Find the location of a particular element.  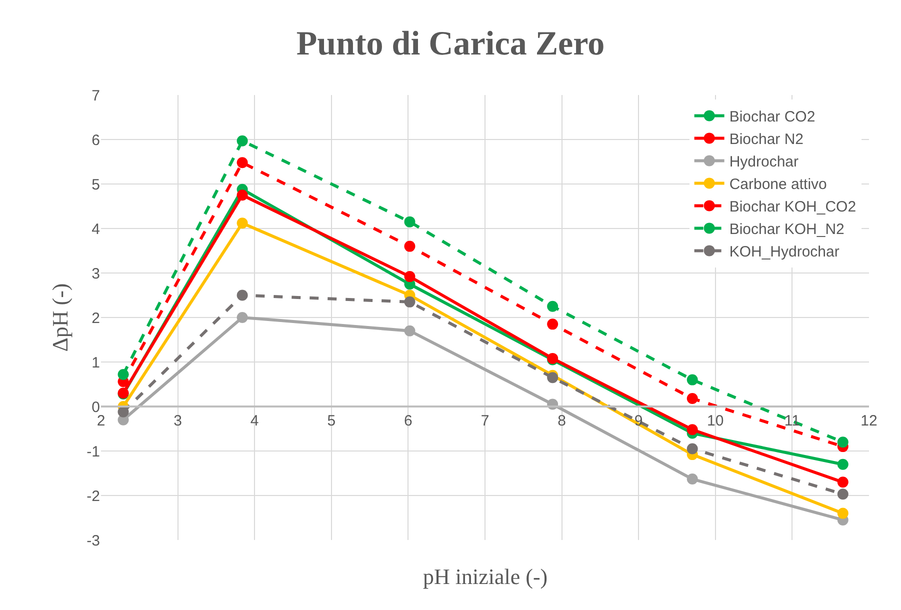

x-tick-label: 10 is located at coordinates (715, 421).